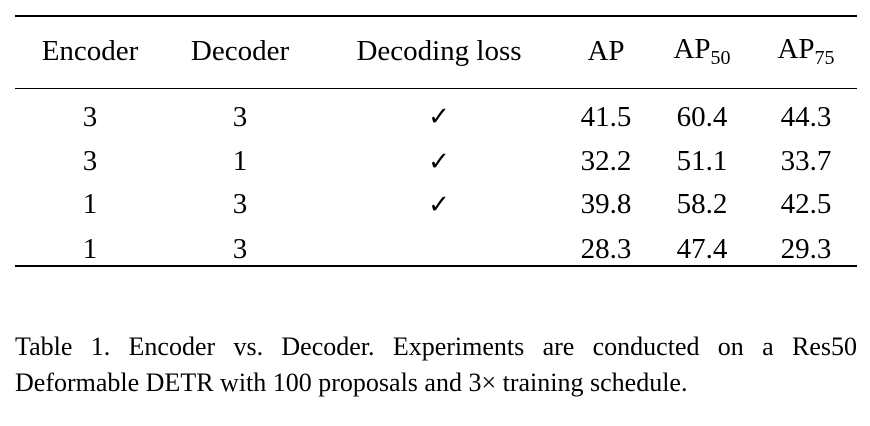 The image size is (870, 426). Describe the element at coordinates (806, 114) in the screenshot. I see `cell-ap75: 44.3` at that location.